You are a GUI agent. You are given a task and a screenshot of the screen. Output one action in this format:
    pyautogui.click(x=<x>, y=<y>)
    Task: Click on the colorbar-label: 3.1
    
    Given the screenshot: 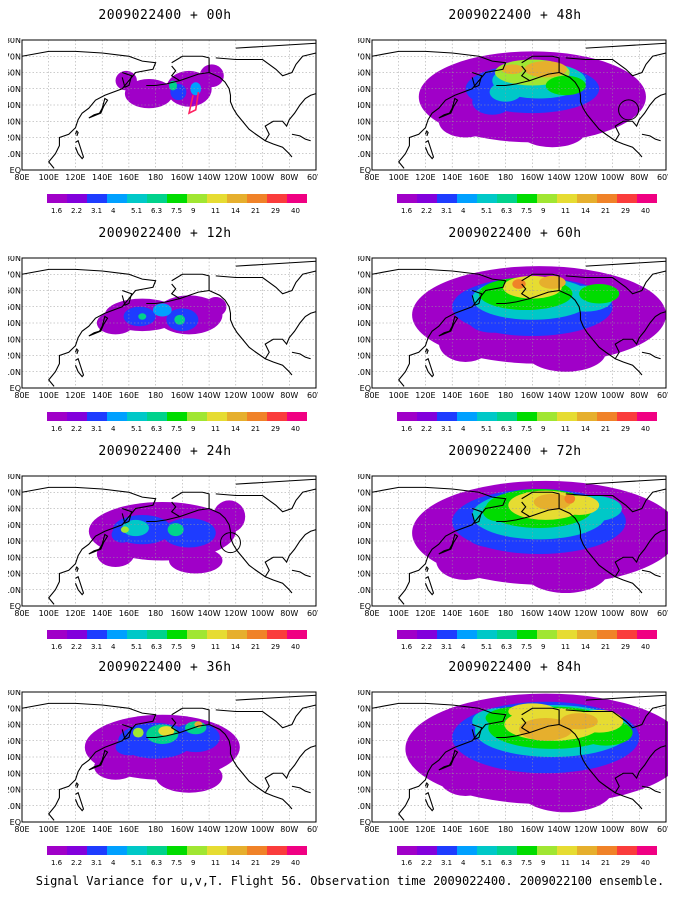 What is the action you would take?
    pyautogui.click(x=96, y=863)
    